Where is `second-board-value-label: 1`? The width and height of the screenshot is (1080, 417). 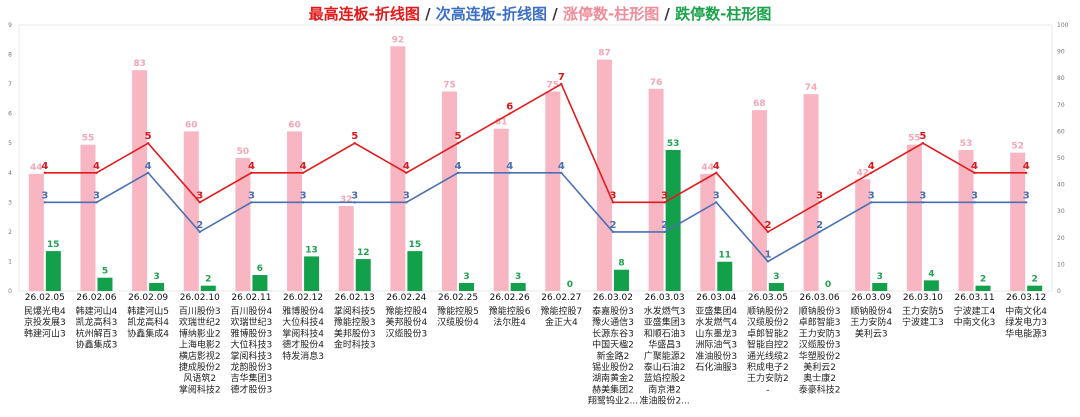
second-board-value-label: 1 is located at coordinates (767, 254).